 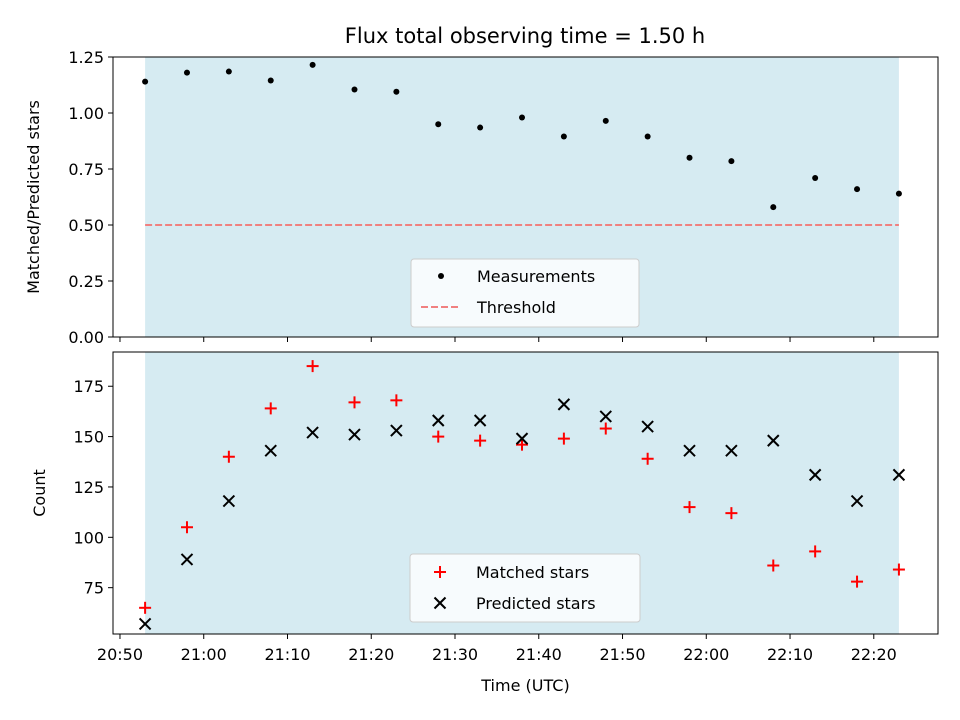 I want to click on top-legend-box, so click(x=525, y=293).